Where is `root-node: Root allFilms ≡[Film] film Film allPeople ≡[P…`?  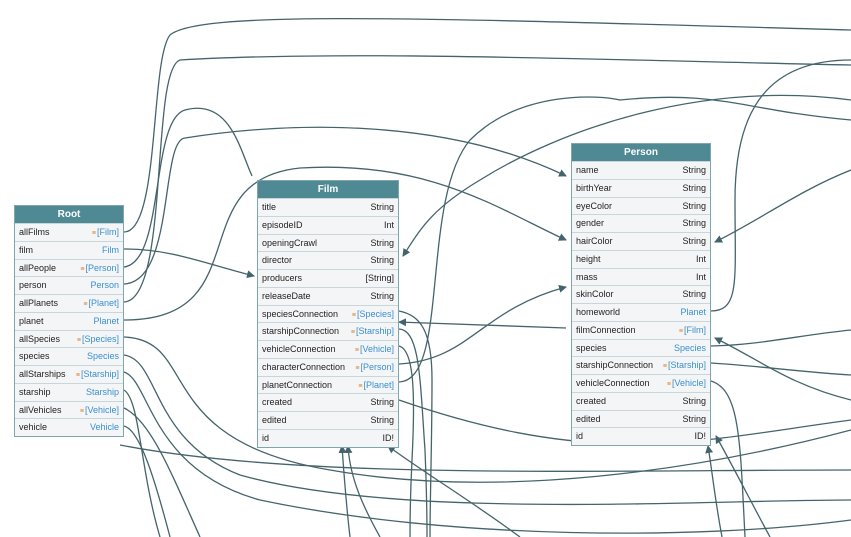 root-node: Root allFilms ≡[Film] film Film allPeople ≡[P… is located at coordinates (69, 321).